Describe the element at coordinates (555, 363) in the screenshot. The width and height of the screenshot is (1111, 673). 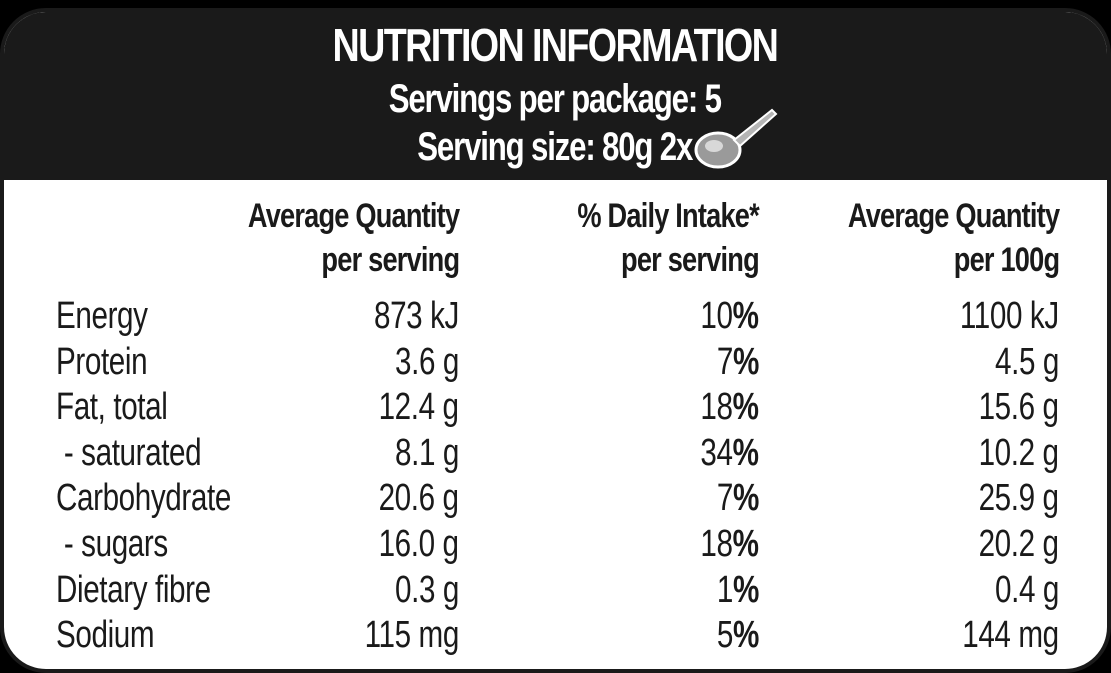
I see `table-row: Protein 3.6 g 7% 4.5 g` at that location.